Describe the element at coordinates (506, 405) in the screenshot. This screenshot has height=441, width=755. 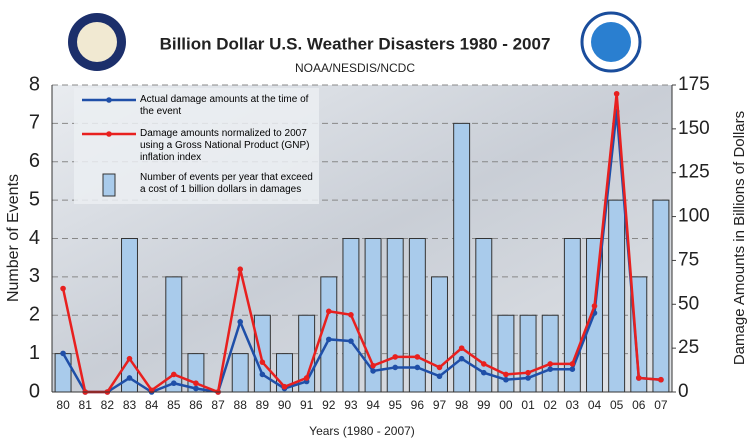
I see `x-tick-label: 00` at that location.